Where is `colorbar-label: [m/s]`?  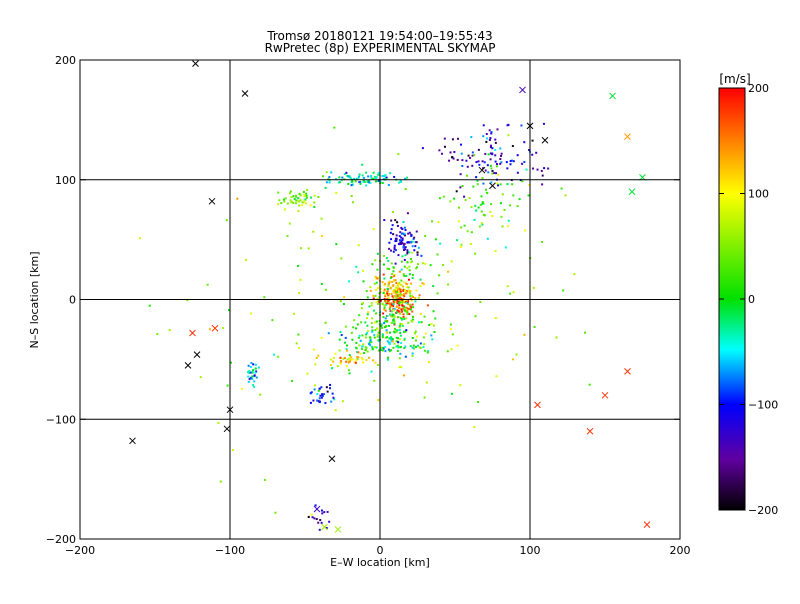 colorbar-label: [m/s] is located at coordinates (734, 79).